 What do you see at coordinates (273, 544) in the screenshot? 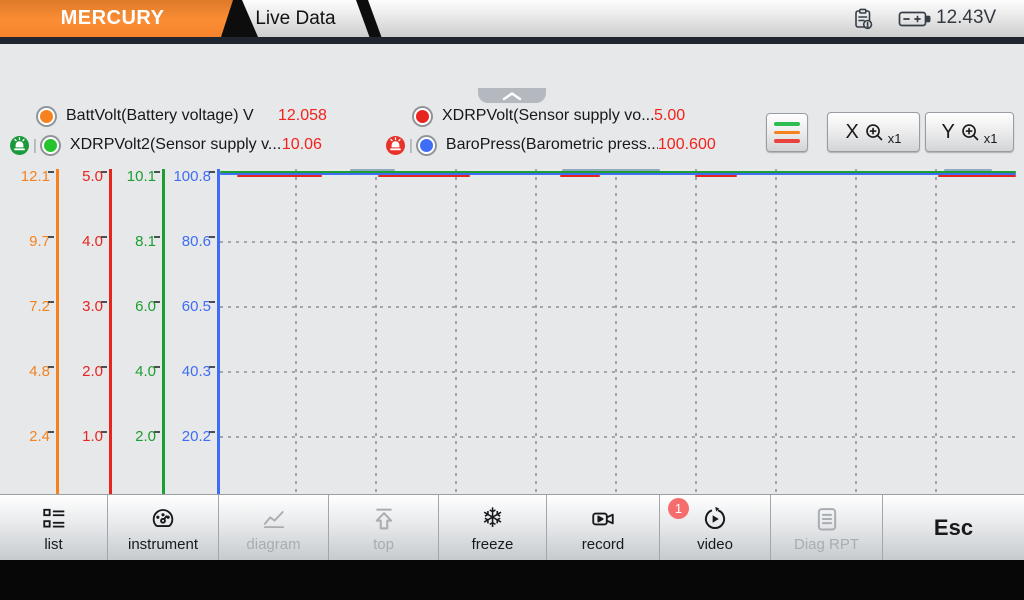
I see `toolbar-button-label: diagram` at bounding box center [273, 544].